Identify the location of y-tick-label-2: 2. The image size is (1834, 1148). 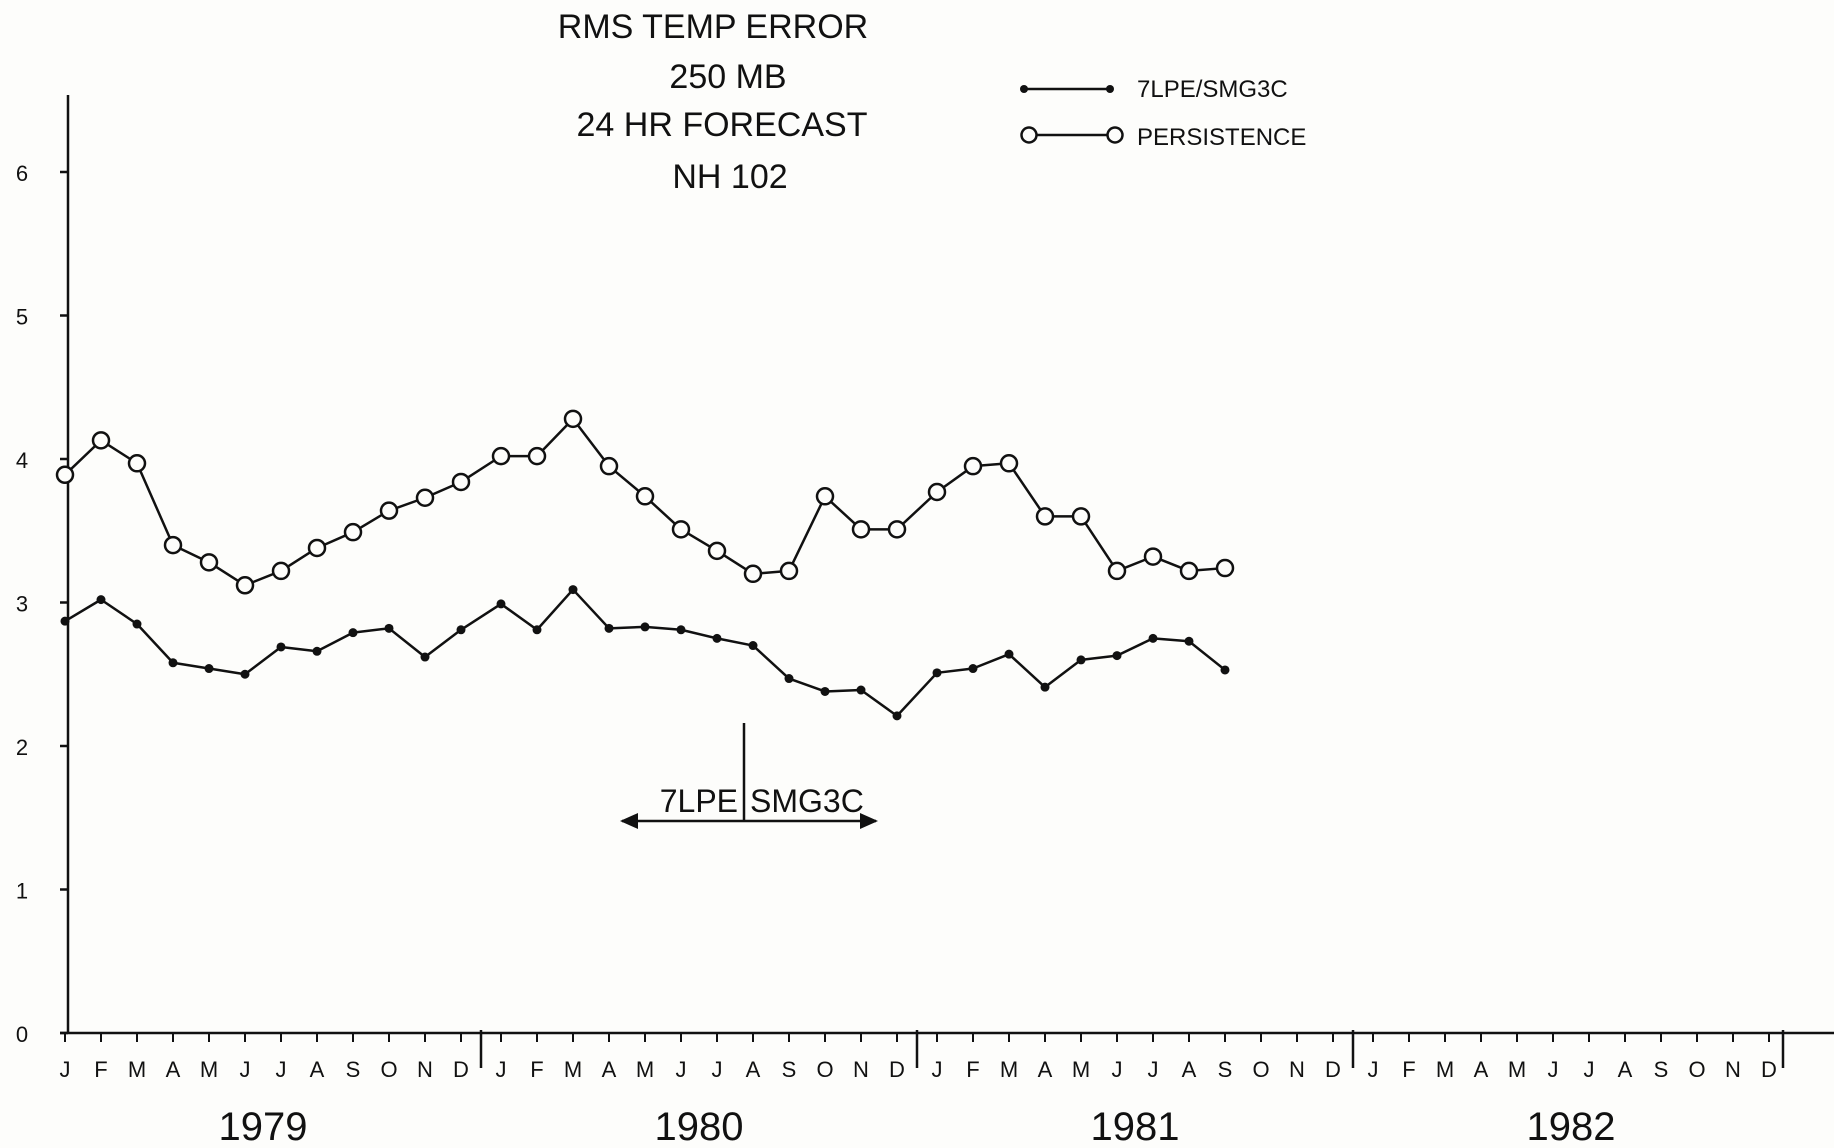
(22, 747).